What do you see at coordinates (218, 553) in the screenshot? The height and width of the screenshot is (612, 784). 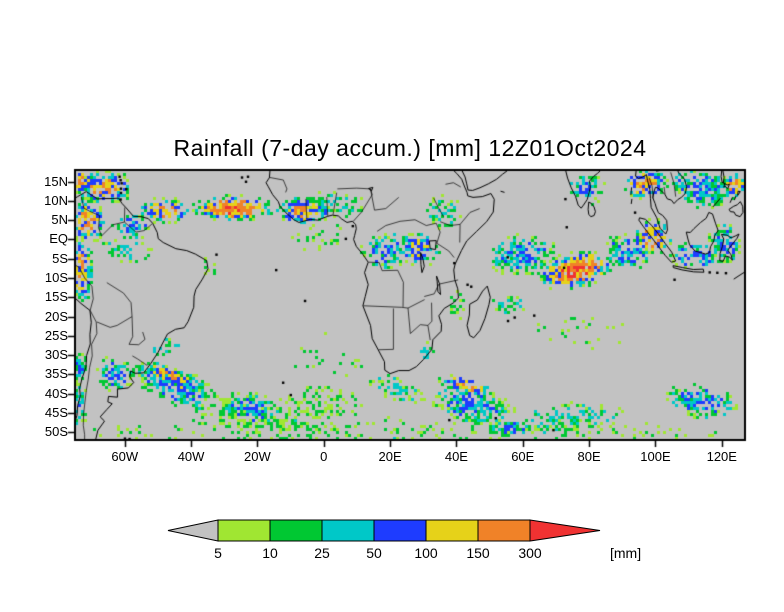 I see `colorbar-threshold-label: 5` at bounding box center [218, 553].